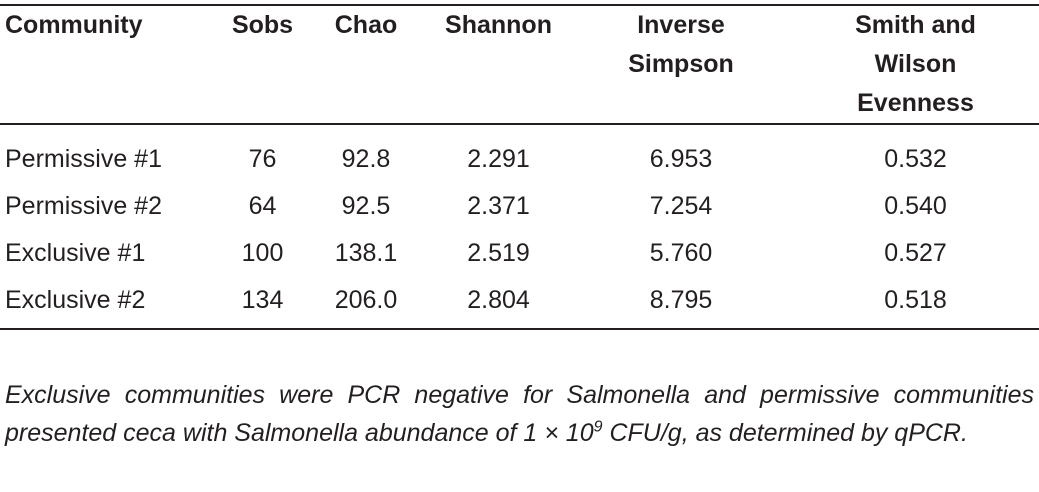  I want to click on cell-shannon: 2.519, so click(498, 253).